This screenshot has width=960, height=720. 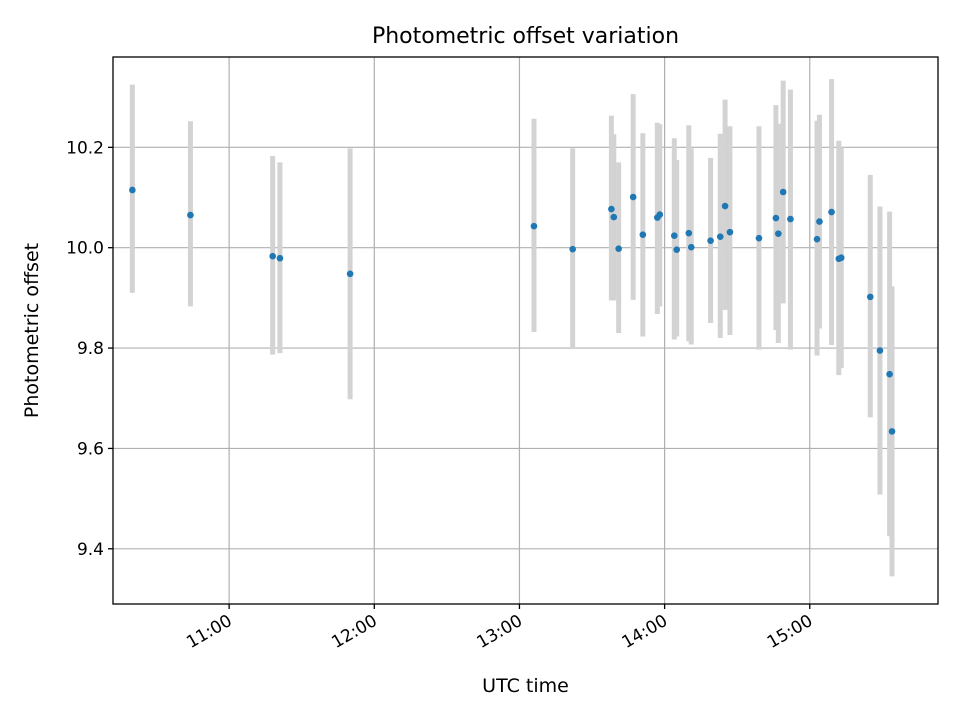 What do you see at coordinates (85, 148) in the screenshot?
I see `y-tick-label: 10.2` at bounding box center [85, 148].